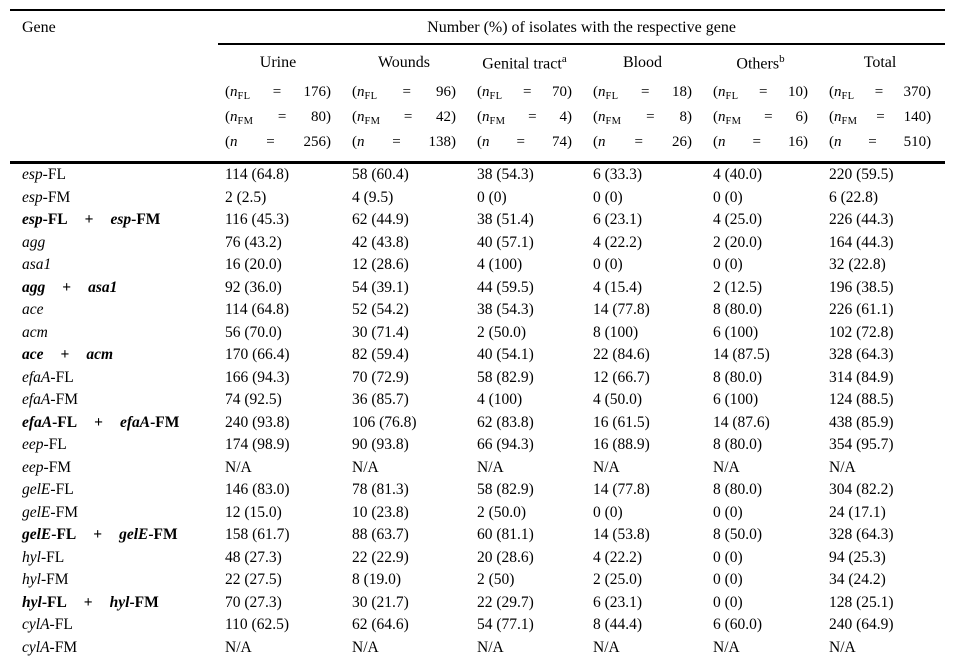 The width and height of the screenshot is (959, 659). Describe the element at coordinates (33, 355) in the screenshot. I see `gene-name-segment: ace` at that location.